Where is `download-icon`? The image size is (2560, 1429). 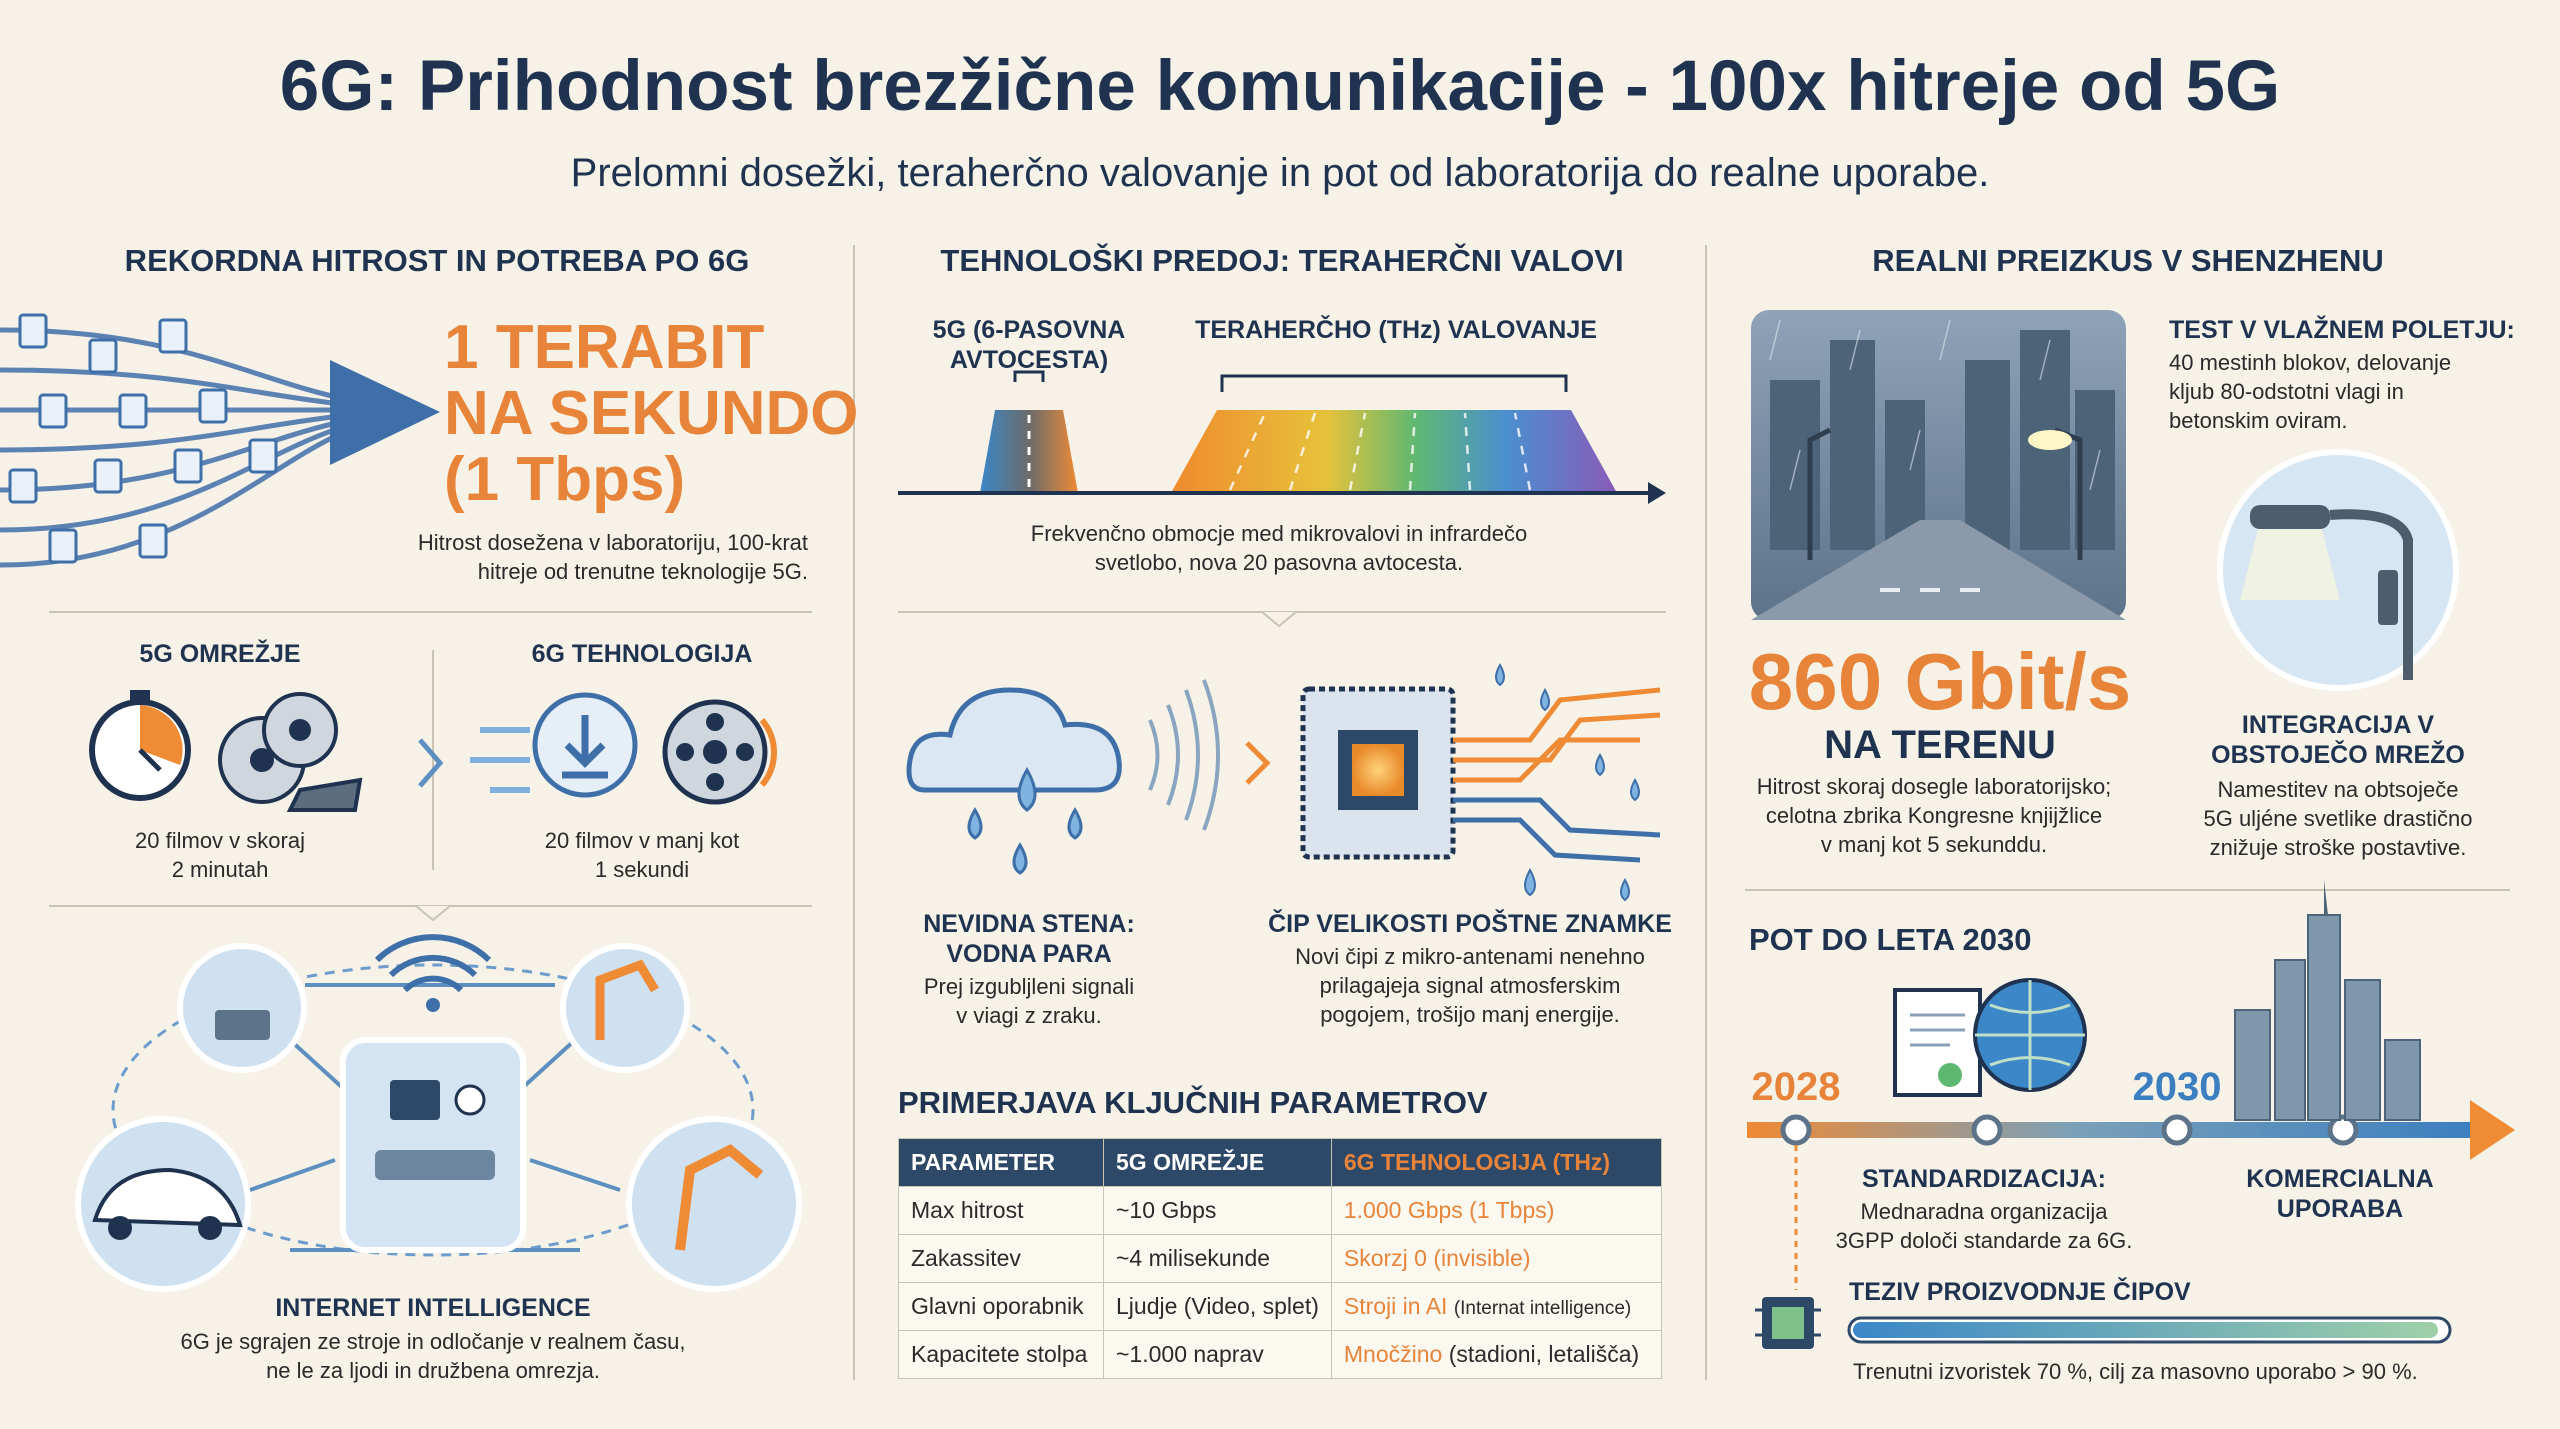
download-icon is located at coordinates (554, 745).